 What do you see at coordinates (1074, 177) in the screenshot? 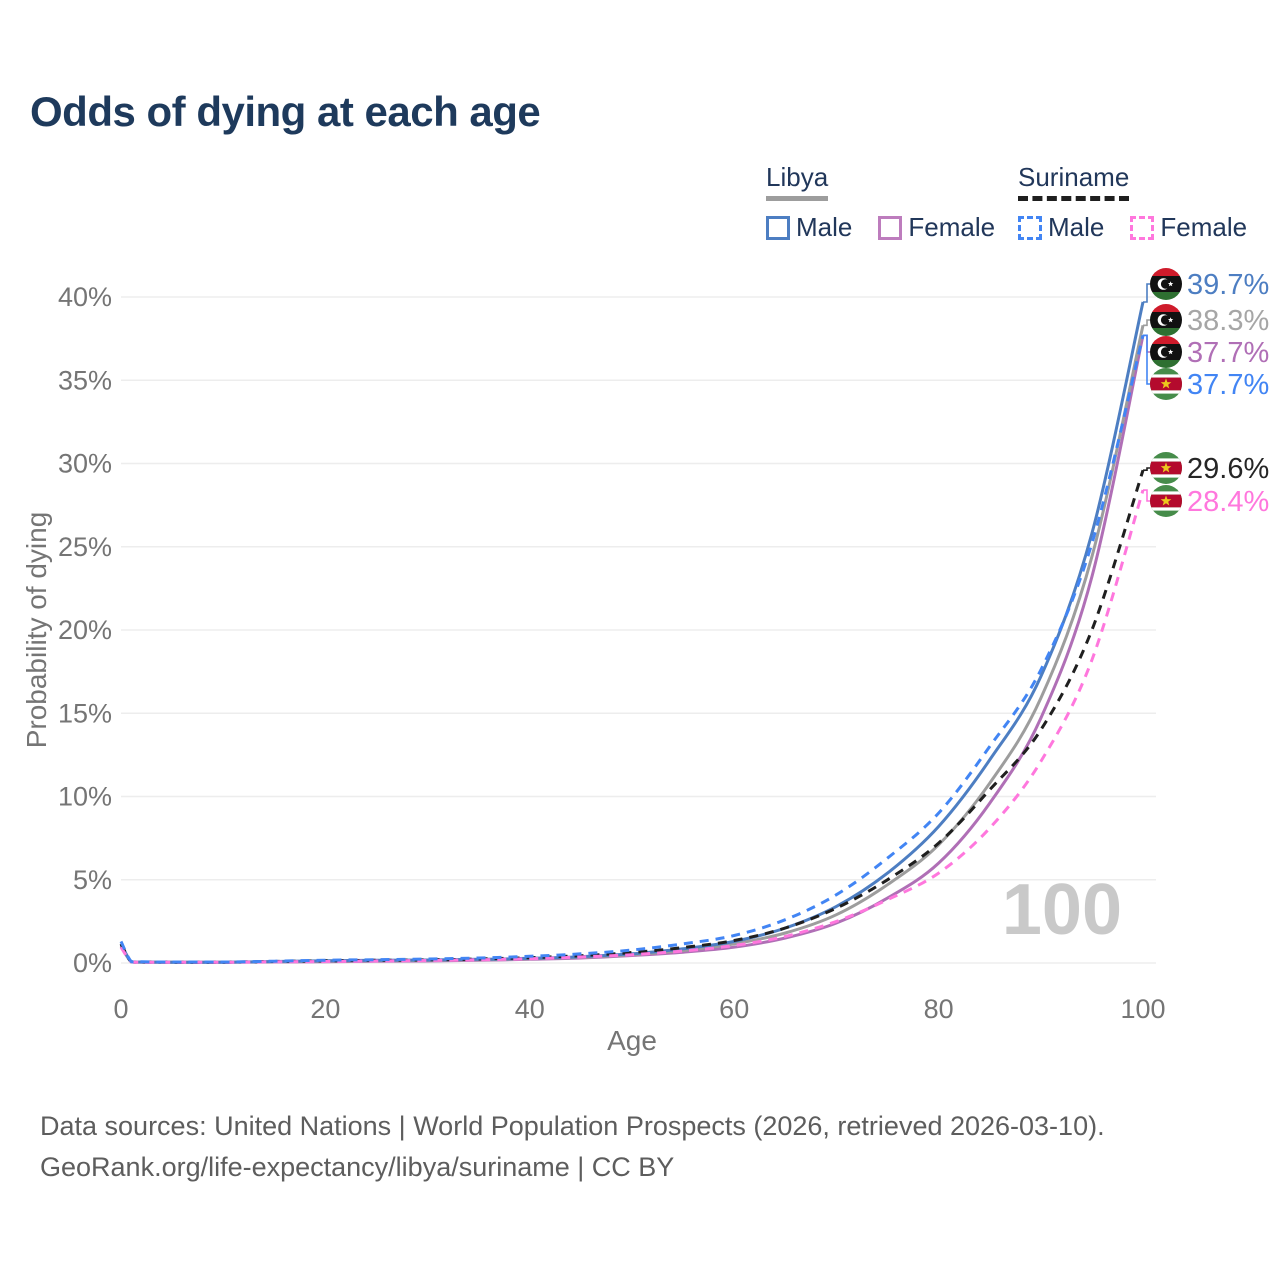
I see `legend-suriname-title: Suriname` at bounding box center [1074, 177].